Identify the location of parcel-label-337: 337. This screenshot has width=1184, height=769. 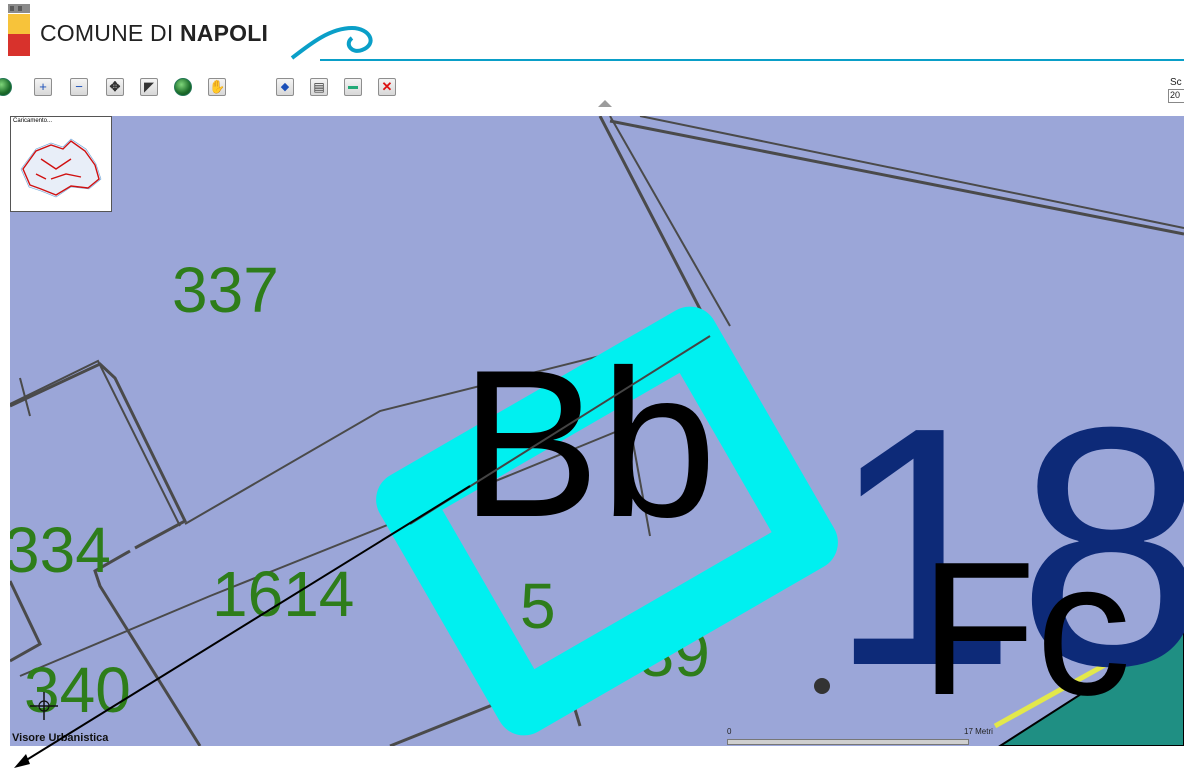
(225, 290).